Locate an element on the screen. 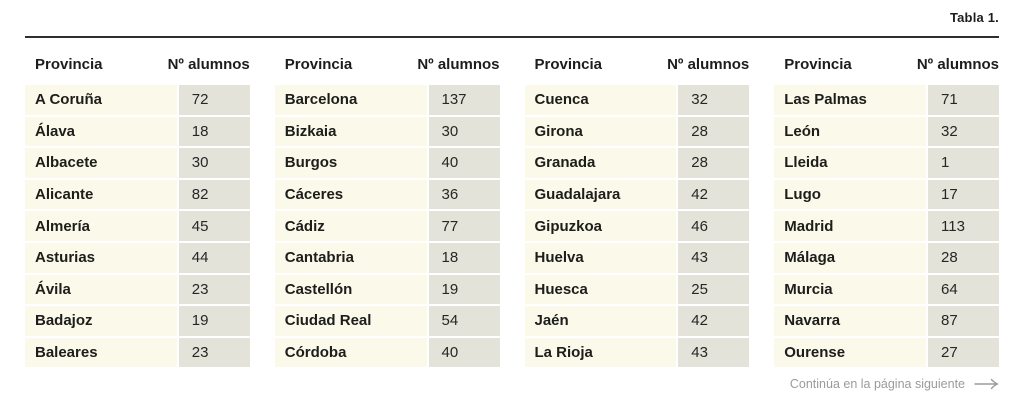 The image size is (1024, 409). continuation-link: Continúa en la página siguiente is located at coordinates (894, 384).